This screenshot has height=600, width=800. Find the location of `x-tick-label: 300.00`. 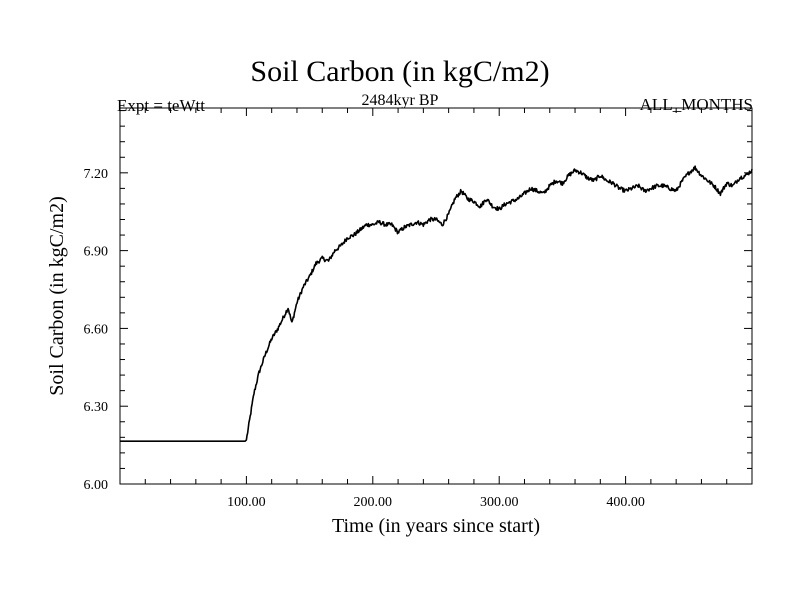

x-tick-label: 300.00 is located at coordinates (499, 502).